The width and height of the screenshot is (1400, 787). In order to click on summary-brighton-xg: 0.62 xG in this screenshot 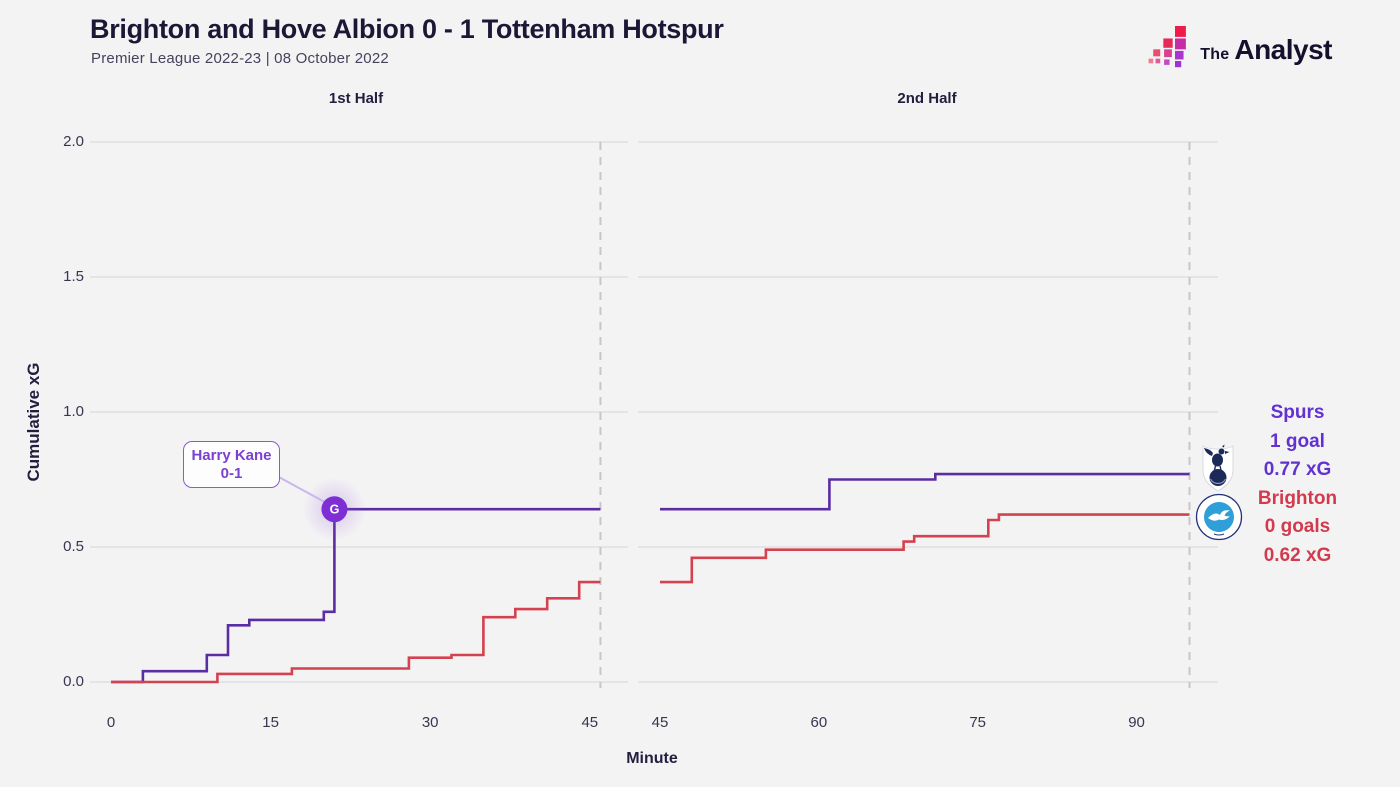, I will do `click(1297, 555)`.